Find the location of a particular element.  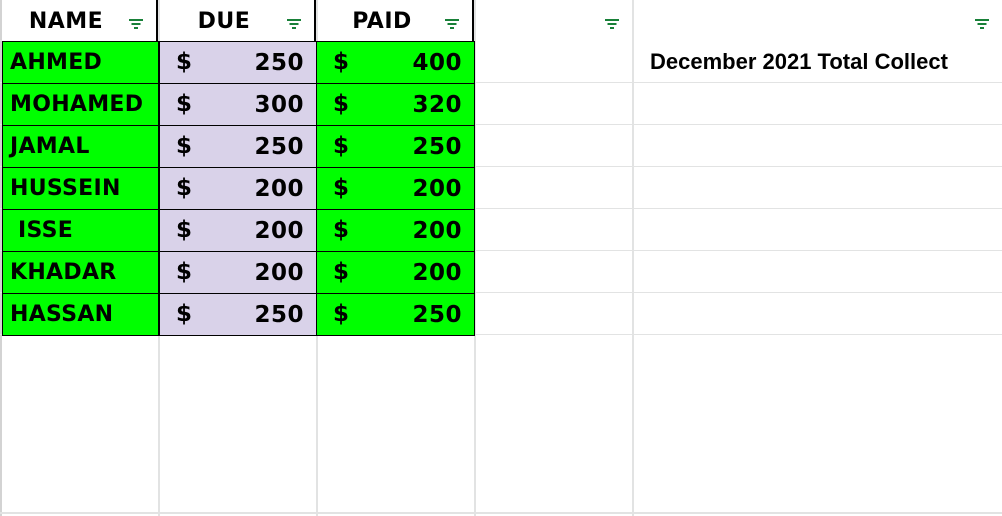

paid-amount: 400 is located at coordinates (437, 63).